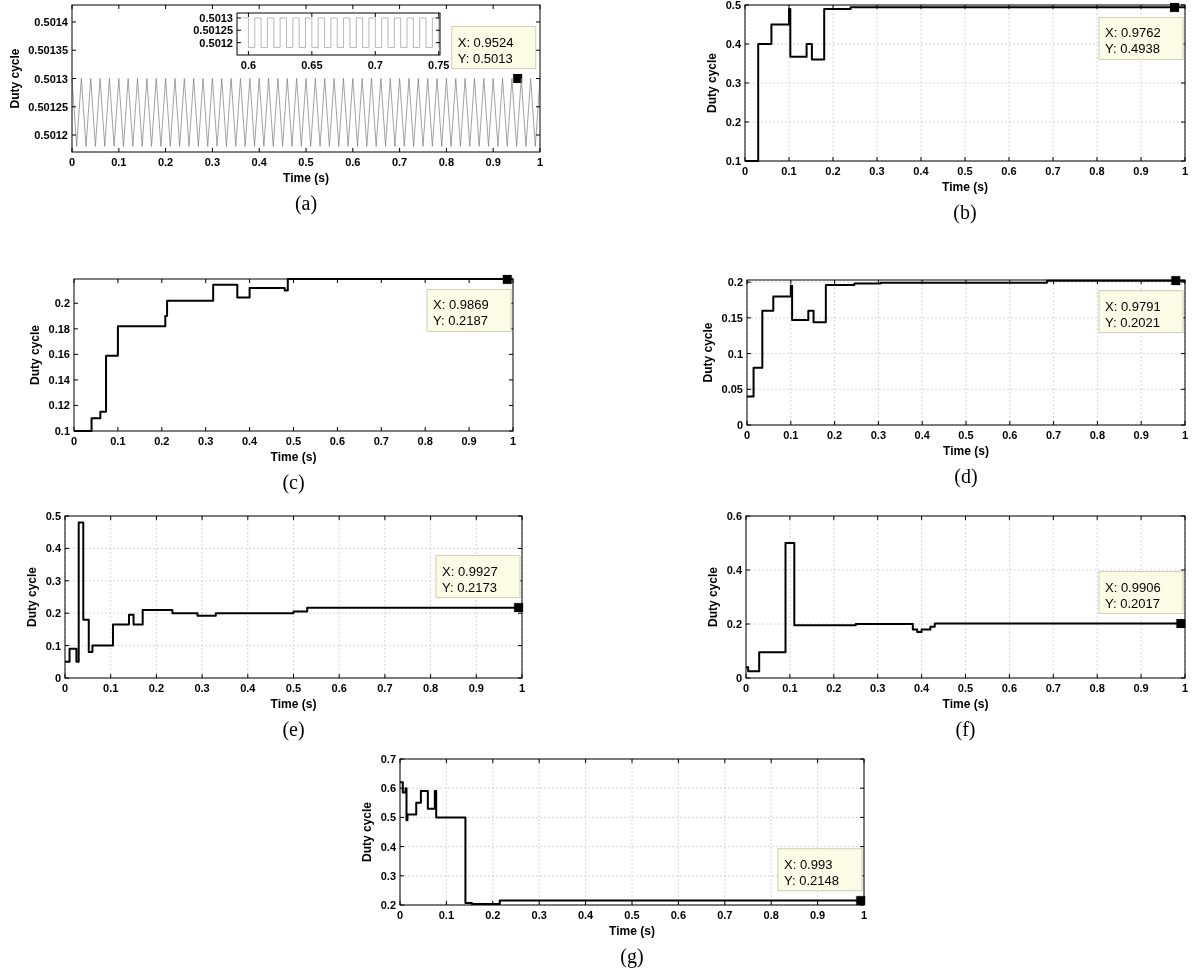 The height and width of the screenshot is (971, 1200). What do you see at coordinates (965, 212) in the screenshot?
I see `text: (b)` at bounding box center [965, 212].